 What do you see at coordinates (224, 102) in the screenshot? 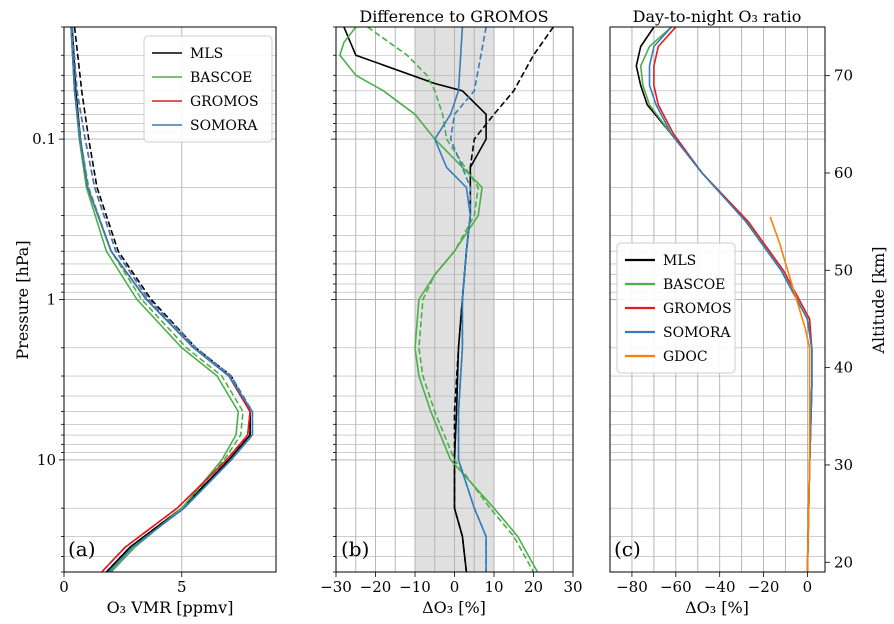
I see `panel-a-legend-label-gromos: GROMOS` at bounding box center [224, 102].